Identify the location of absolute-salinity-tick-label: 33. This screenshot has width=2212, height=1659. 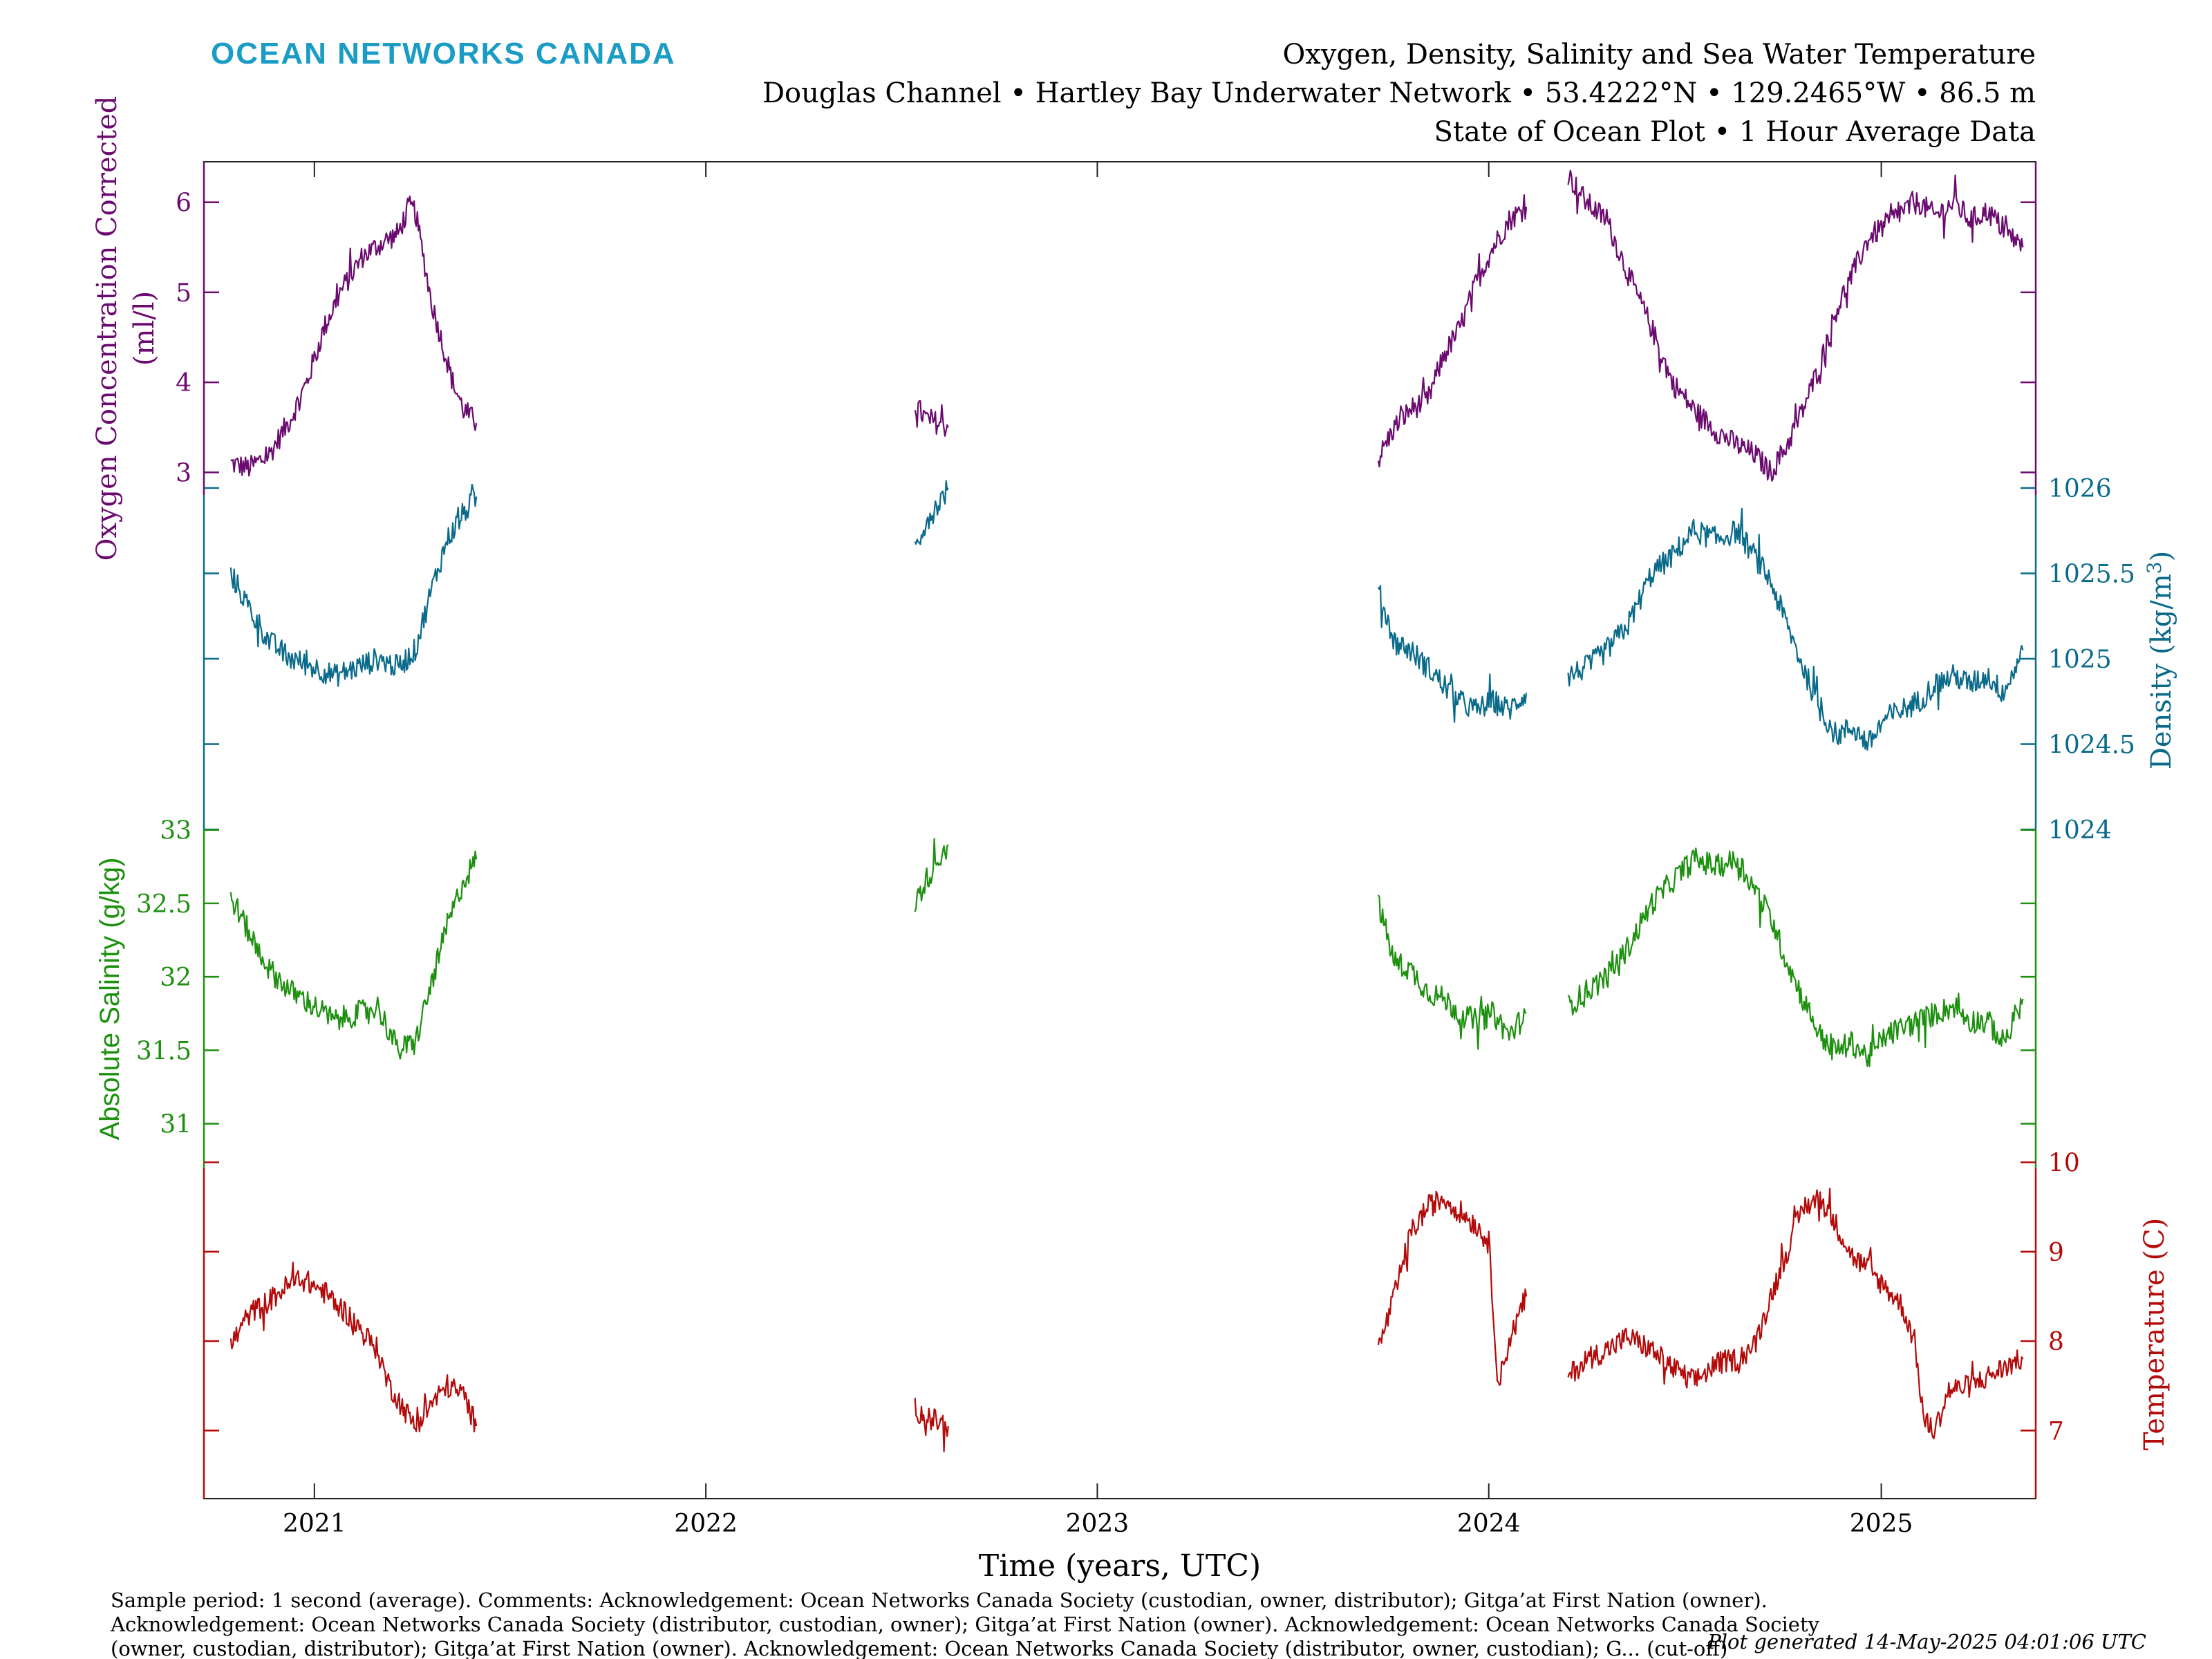
(175, 831).